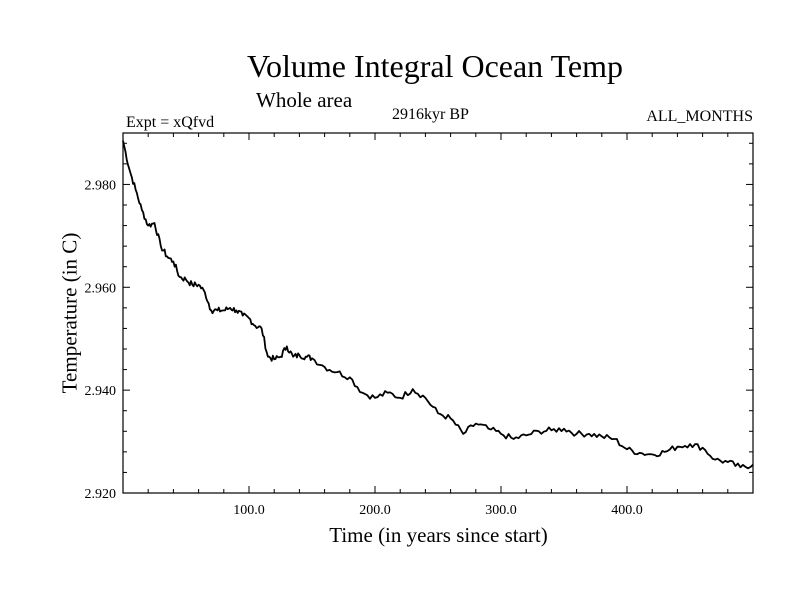 This screenshot has height=600, width=800. I want to click on experiment-label: Expt = xQfvd, so click(170, 122).